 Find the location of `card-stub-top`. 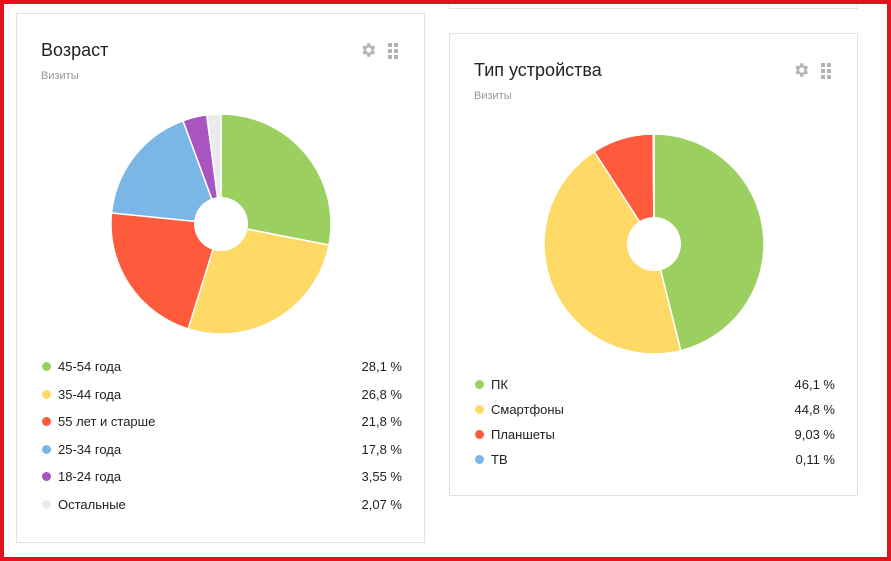

card-stub-top is located at coordinates (653, 4).